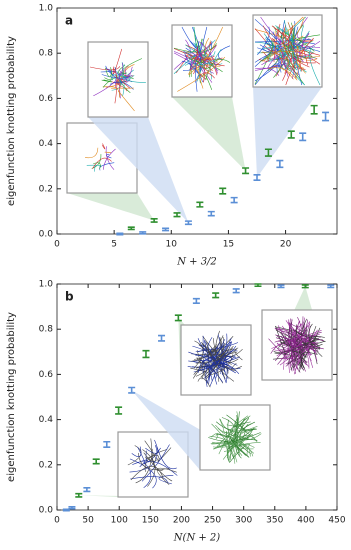 The image size is (351, 550). Describe the element at coordinates (46, 465) in the screenshot. I see `y-tick-label: 0.2` at that location.